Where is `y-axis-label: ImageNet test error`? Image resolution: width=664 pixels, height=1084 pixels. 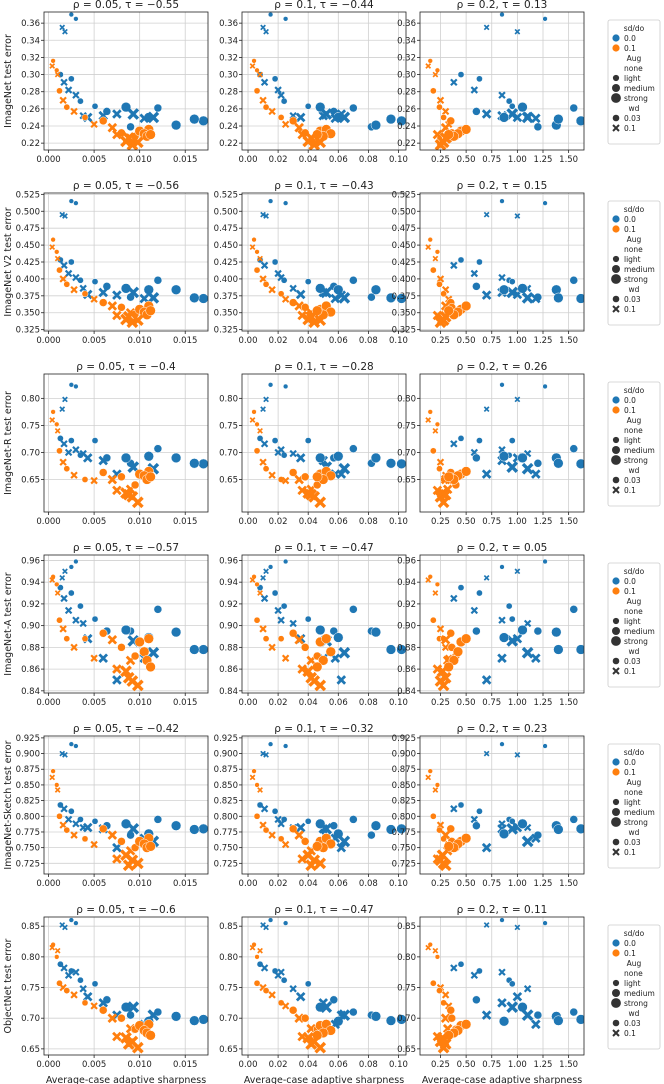
y-axis-label: ImageNet test error is located at coordinates (8, 81).